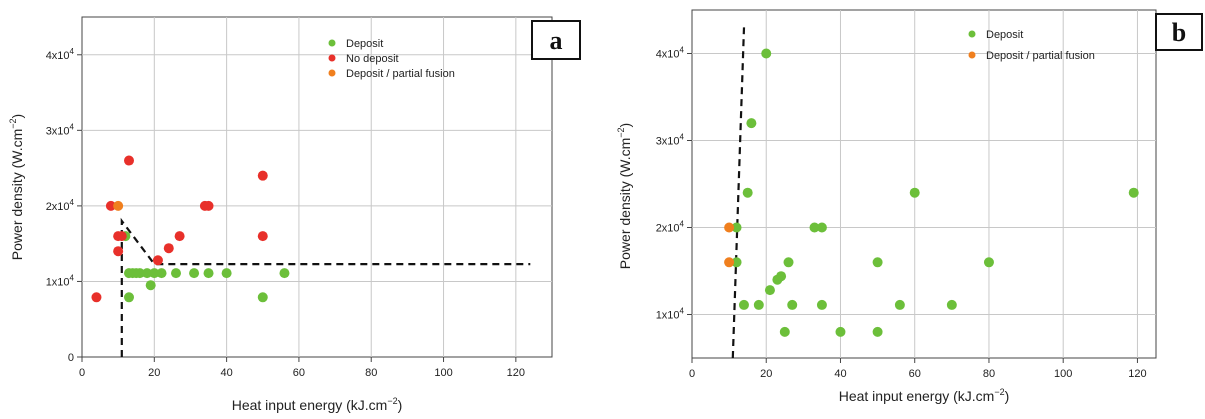 This screenshot has height=419, width=1205. Describe the element at coordinates (372, 59) in the screenshot. I see `legend-label: No deposit` at that location.